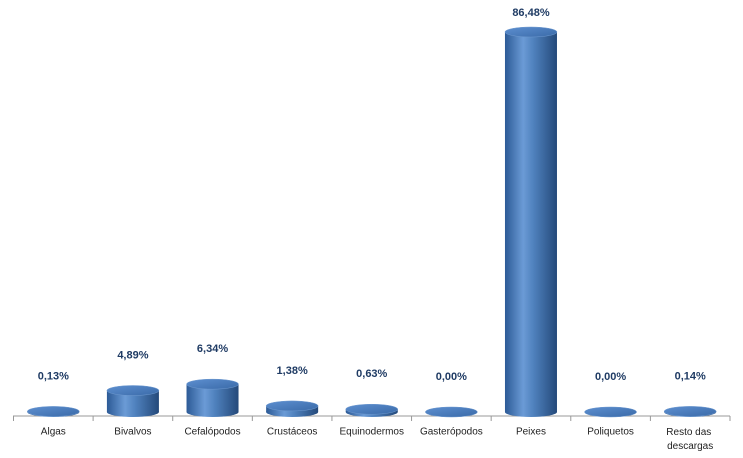 Image resolution: width=743 pixels, height=458 pixels. I want to click on value-label: 4,89%, so click(132, 355).